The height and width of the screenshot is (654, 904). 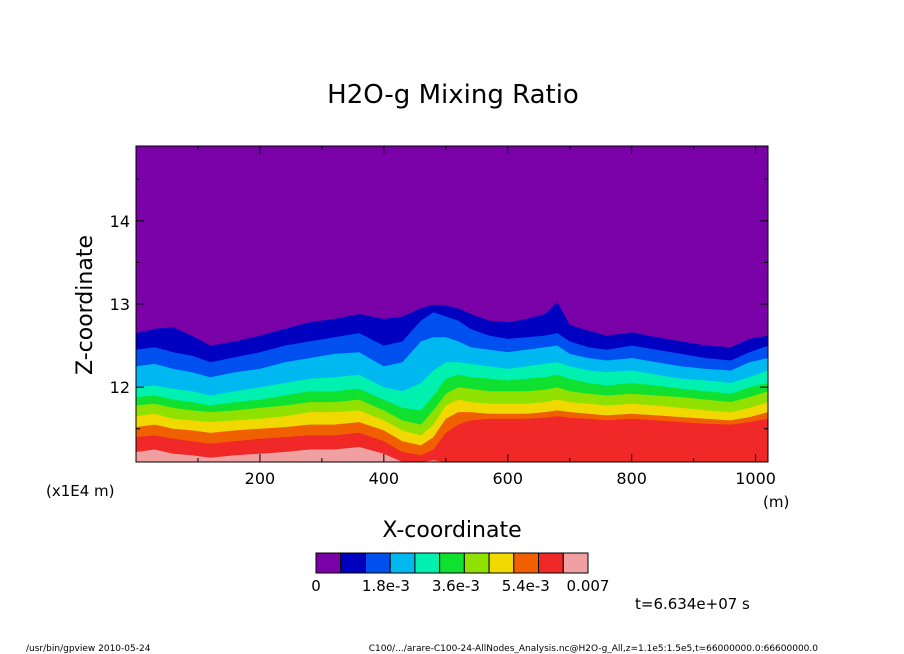 I want to click on colorbar-label: 0.007, so click(x=588, y=586).